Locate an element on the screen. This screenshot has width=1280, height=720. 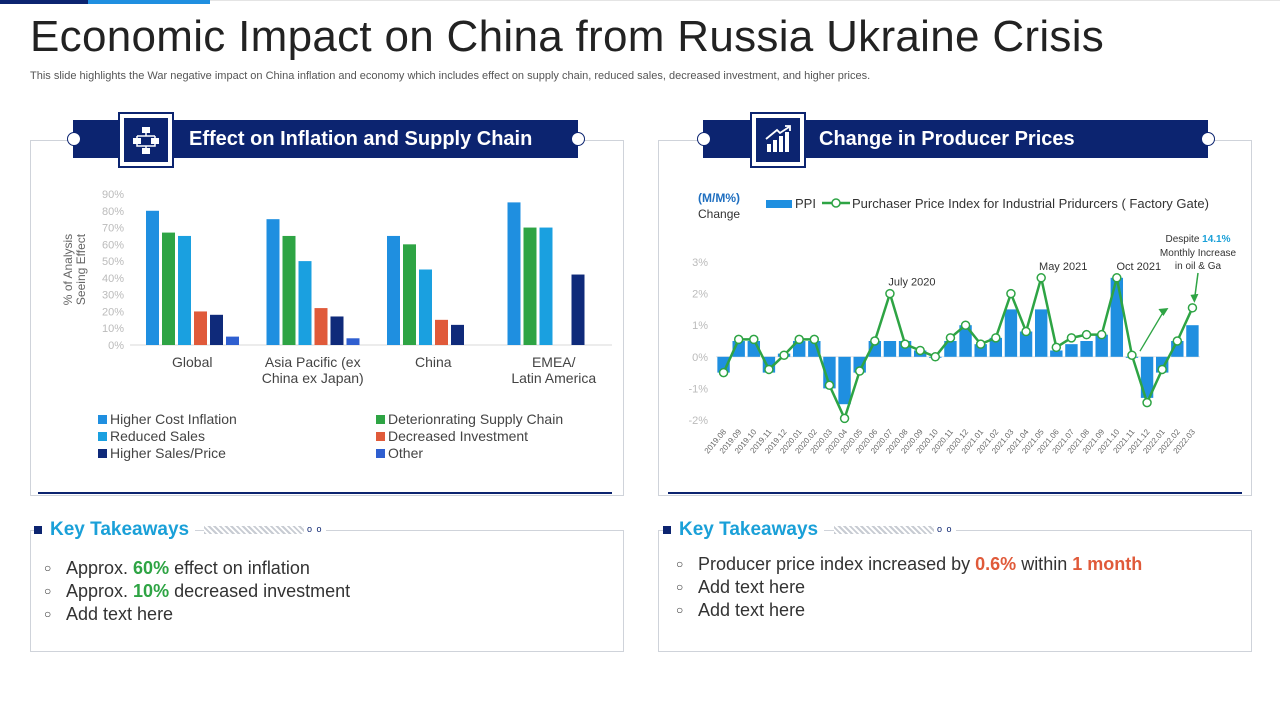
y-tick-label: 10% is located at coordinates (113, 329).